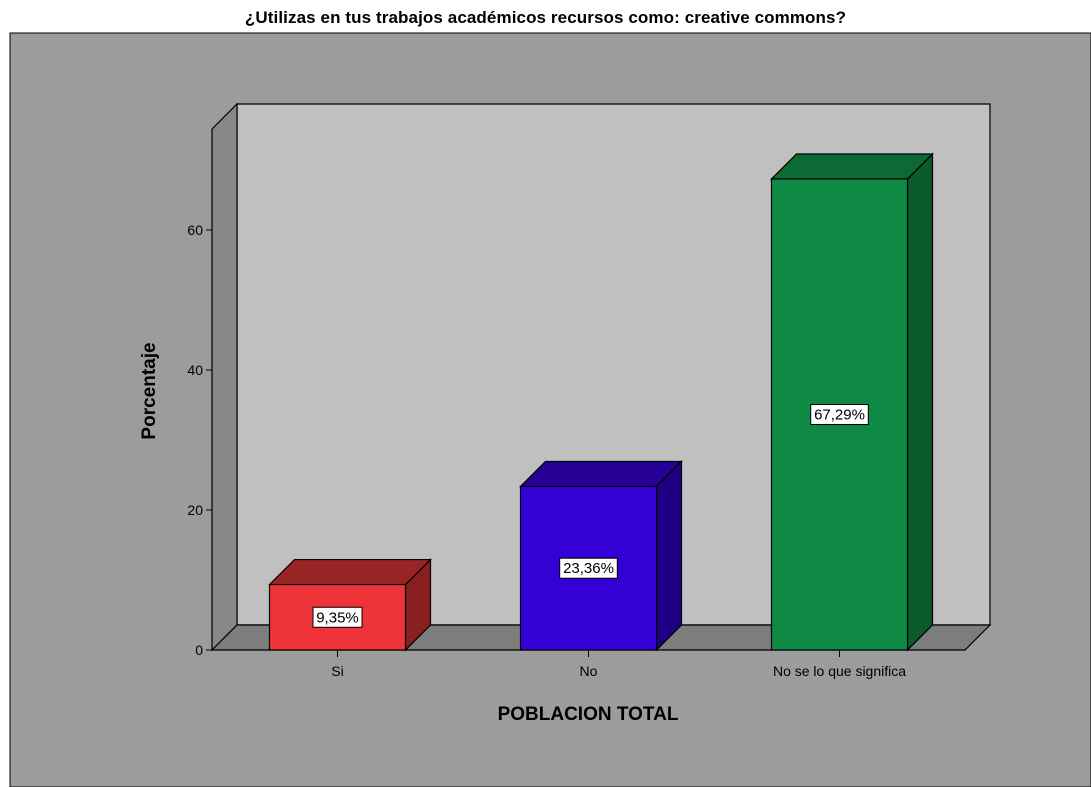  I want to click on x-tick-label: Si, so click(337, 671).